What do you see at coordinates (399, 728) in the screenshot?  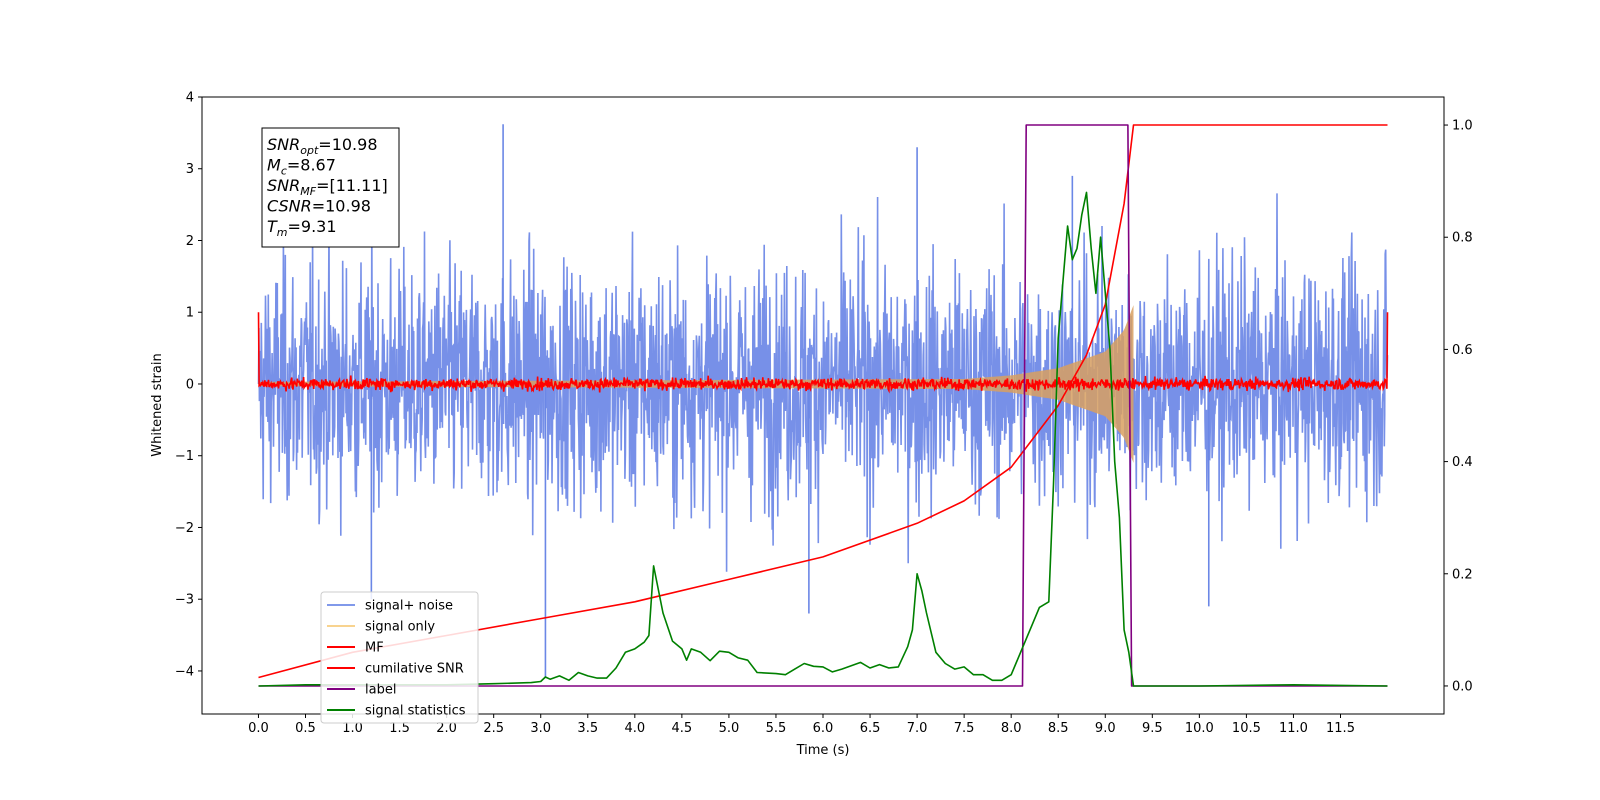 I see `x-tick-label: 1.5` at bounding box center [399, 728].